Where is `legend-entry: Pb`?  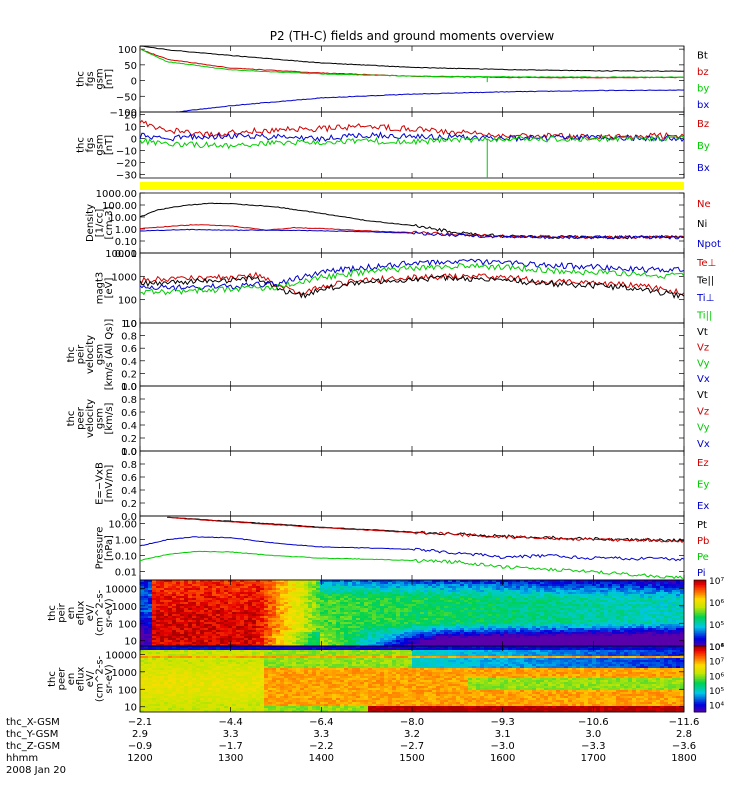 legend-entry: Pb is located at coordinates (703, 541).